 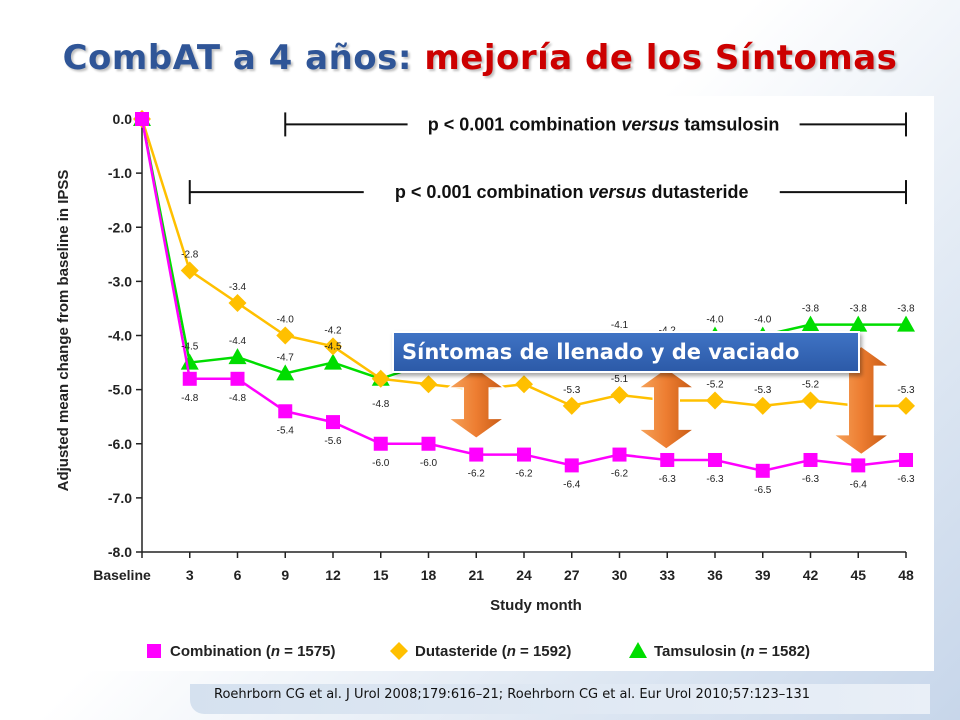 I want to click on tamsulosin-data-label: -4.4, so click(x=238, y=341).